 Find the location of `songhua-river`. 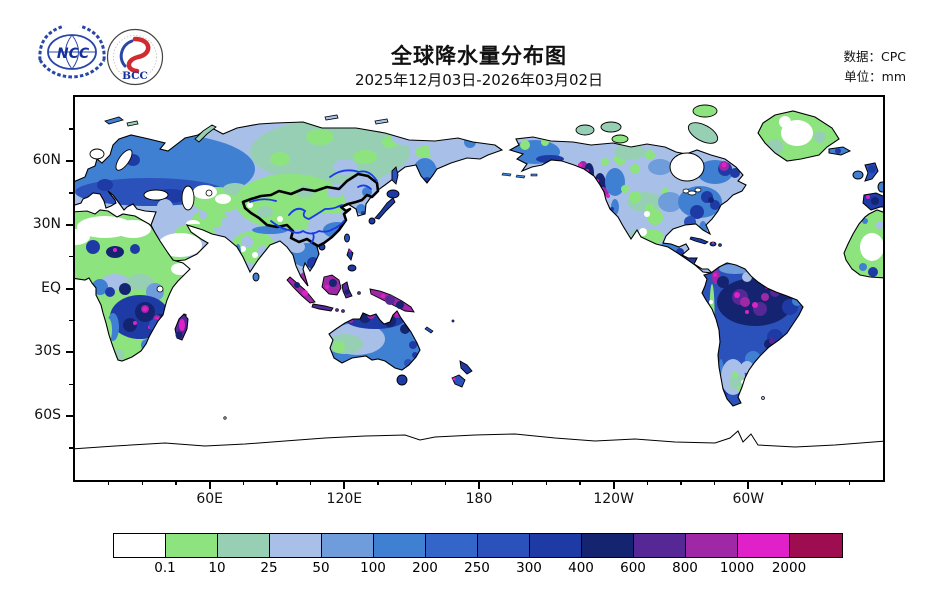

songhua-river is located at coordinates (364, 187).